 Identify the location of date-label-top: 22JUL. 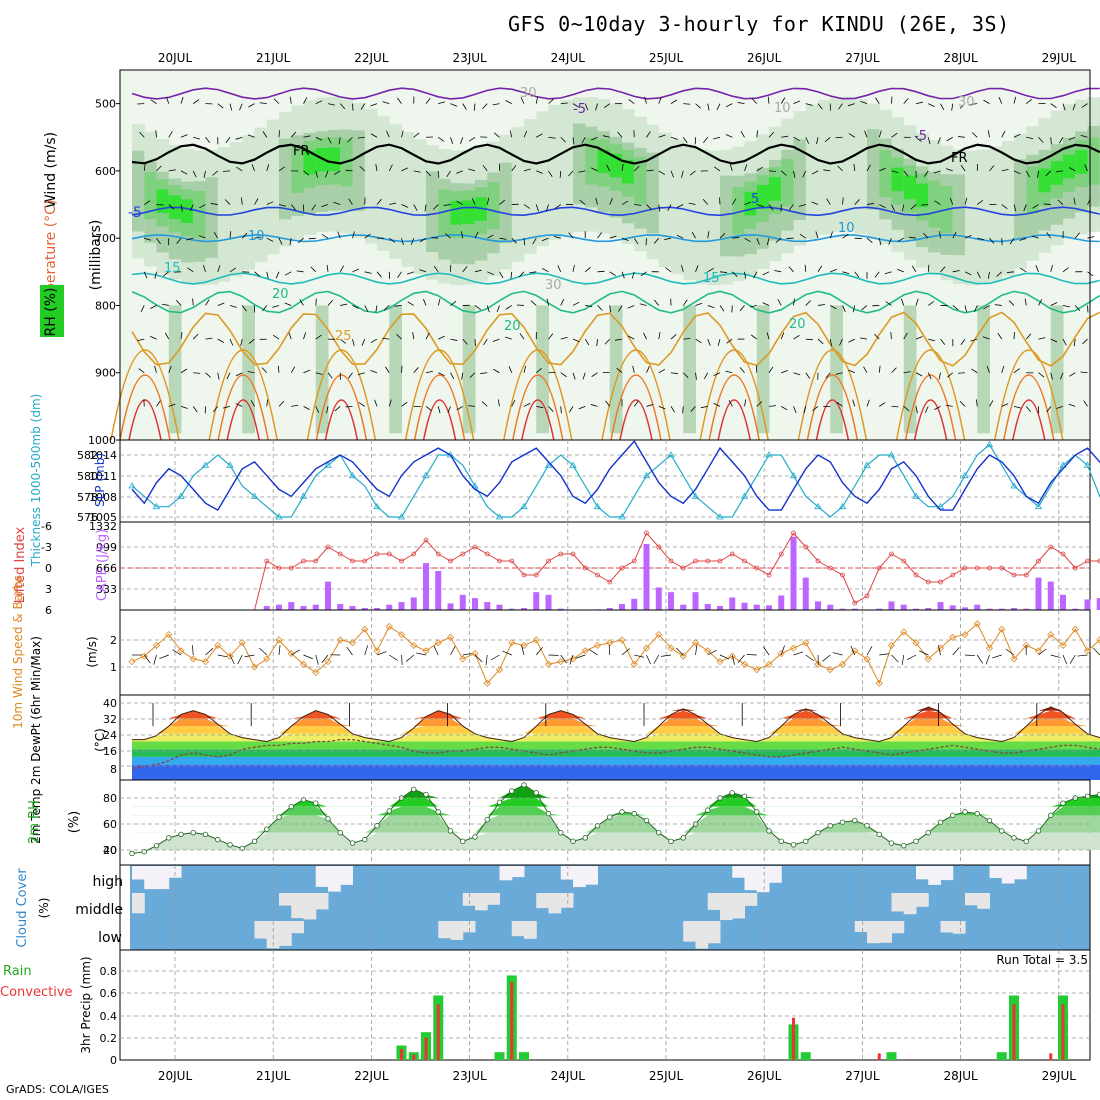
(371, 58).